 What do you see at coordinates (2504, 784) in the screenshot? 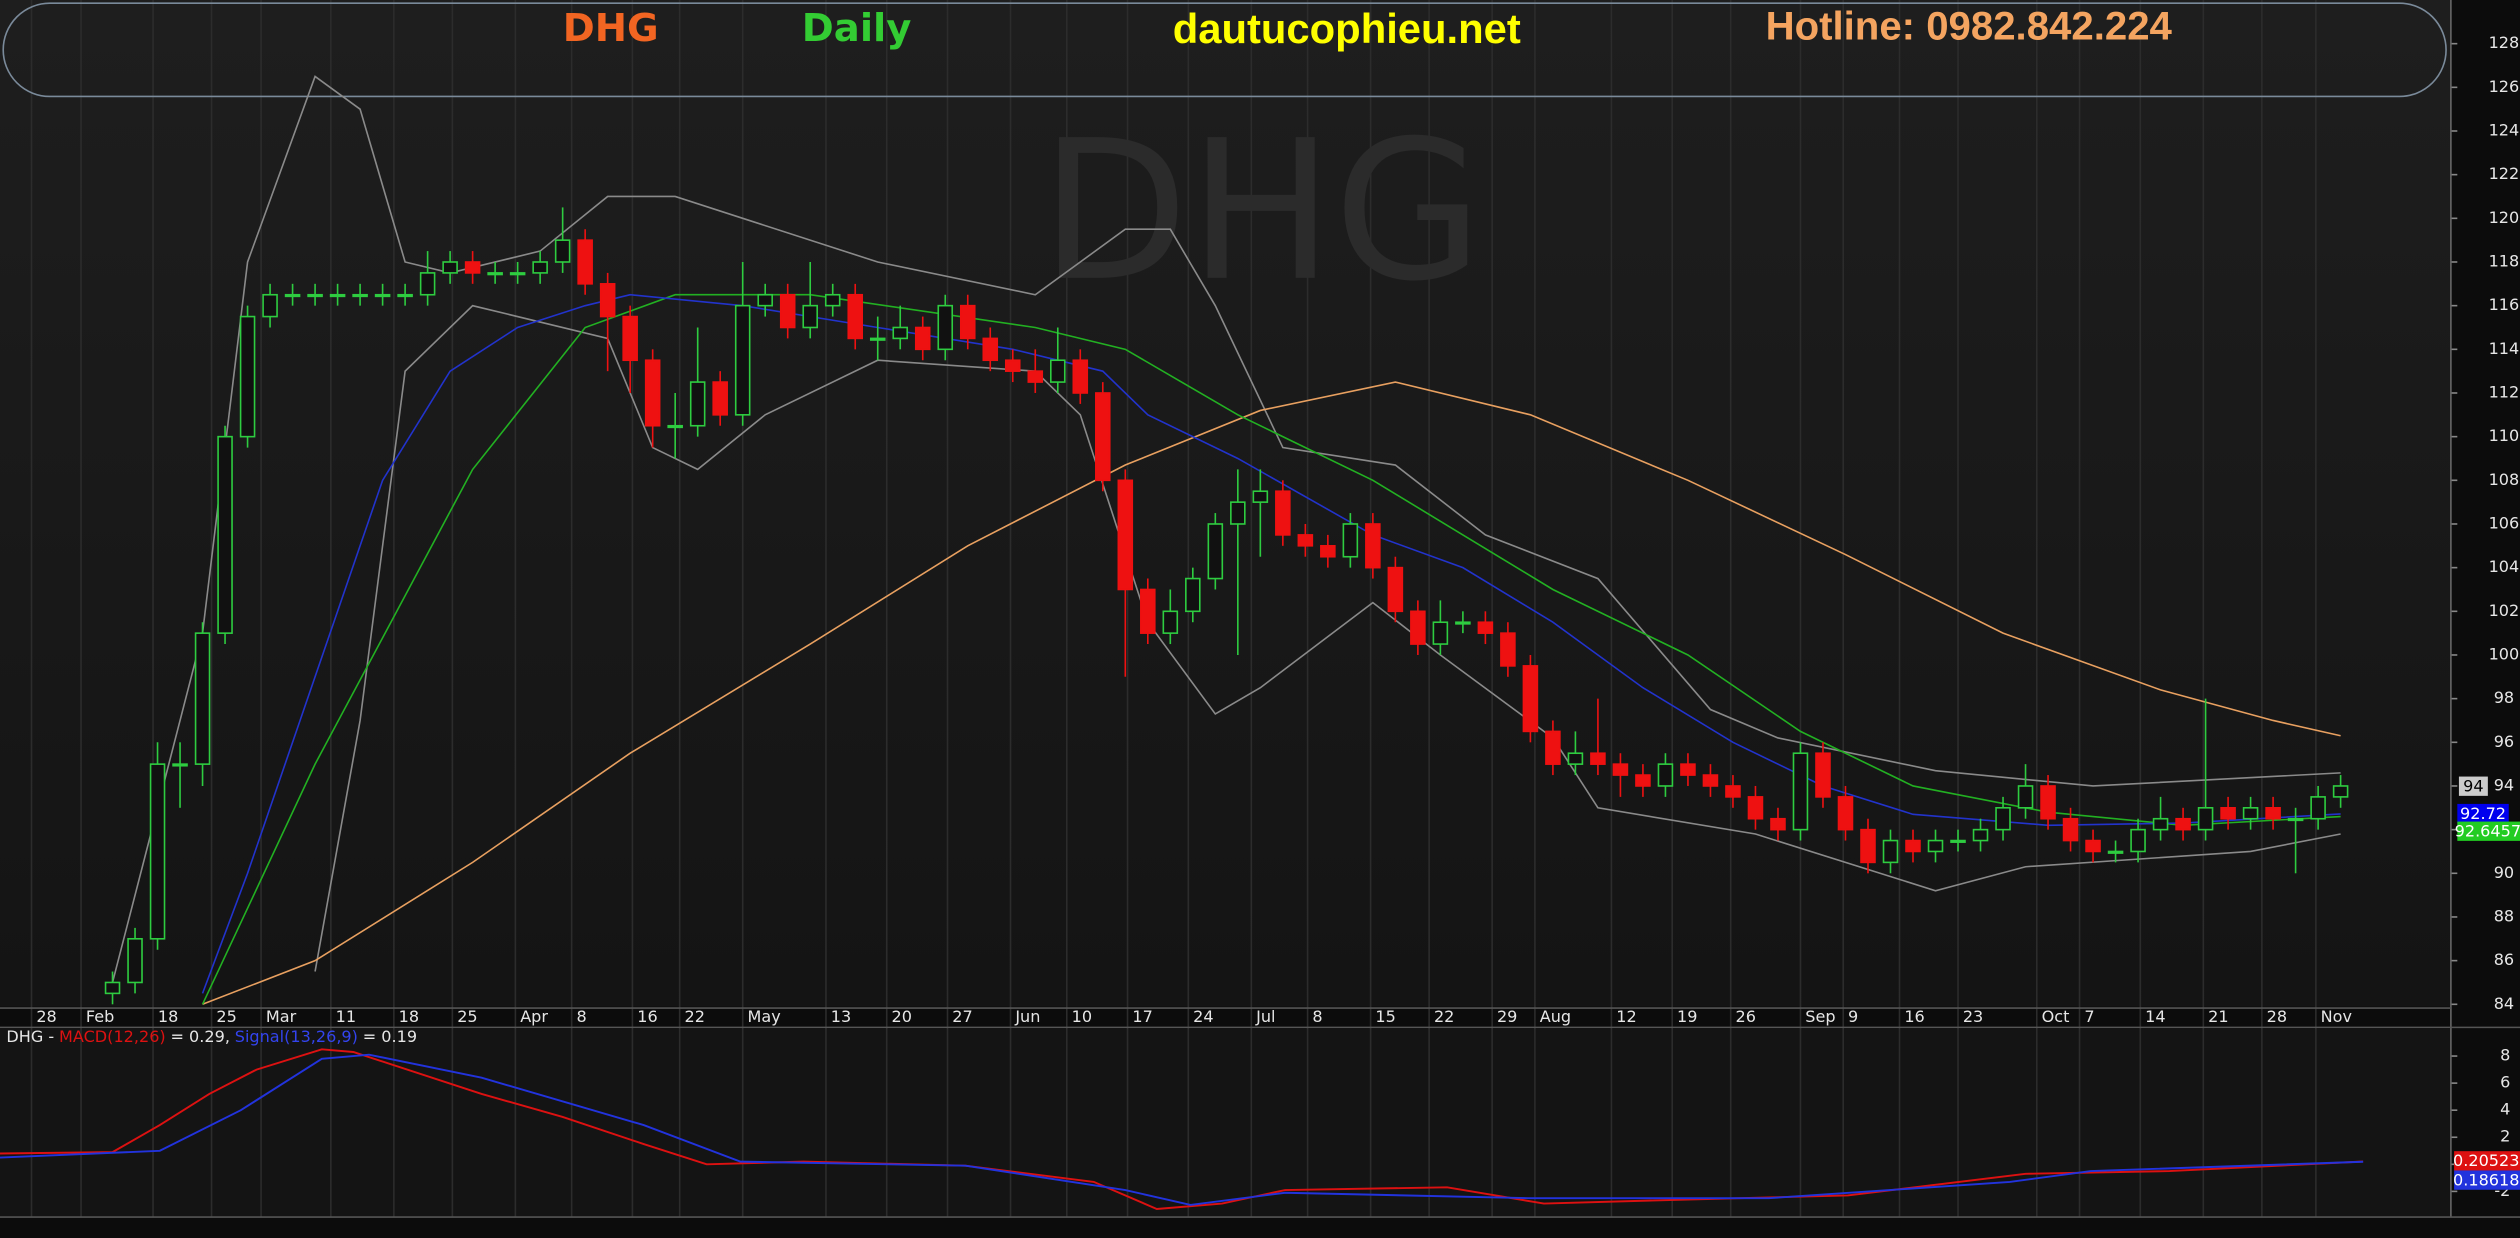
I see `y-tick-label: 94` at bounding box center [2504, 784].